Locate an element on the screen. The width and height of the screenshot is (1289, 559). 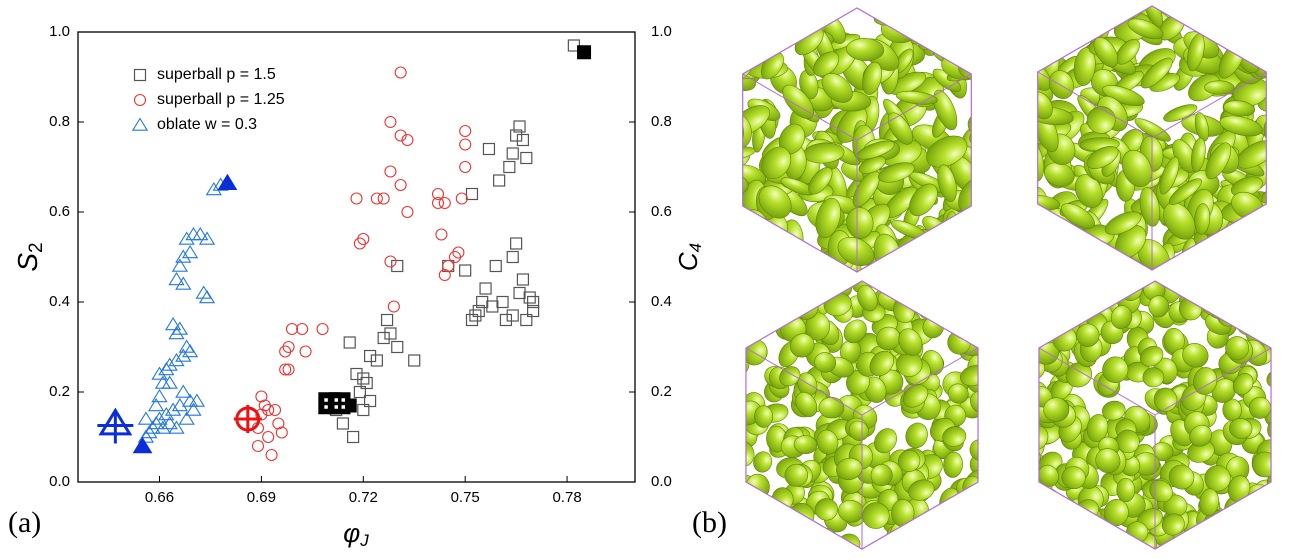
y2-tick-label: 0.4 is located at coordinates (661, 301).